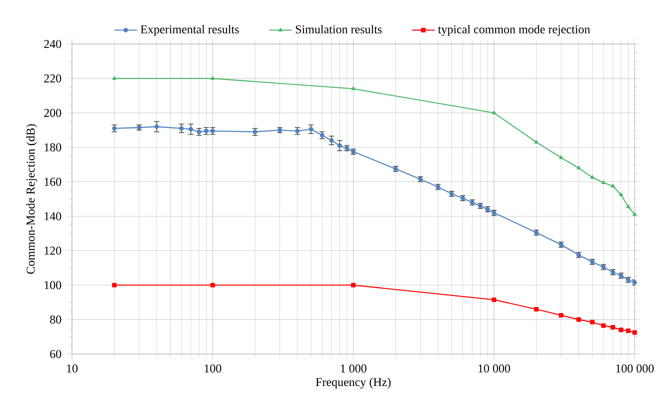 The width and height of the screenshot is (662, 401). What do you see at coordinates (213, 368) in the screenshot?
I see `x-tick-label: 100` at bounding box center [213, 368].